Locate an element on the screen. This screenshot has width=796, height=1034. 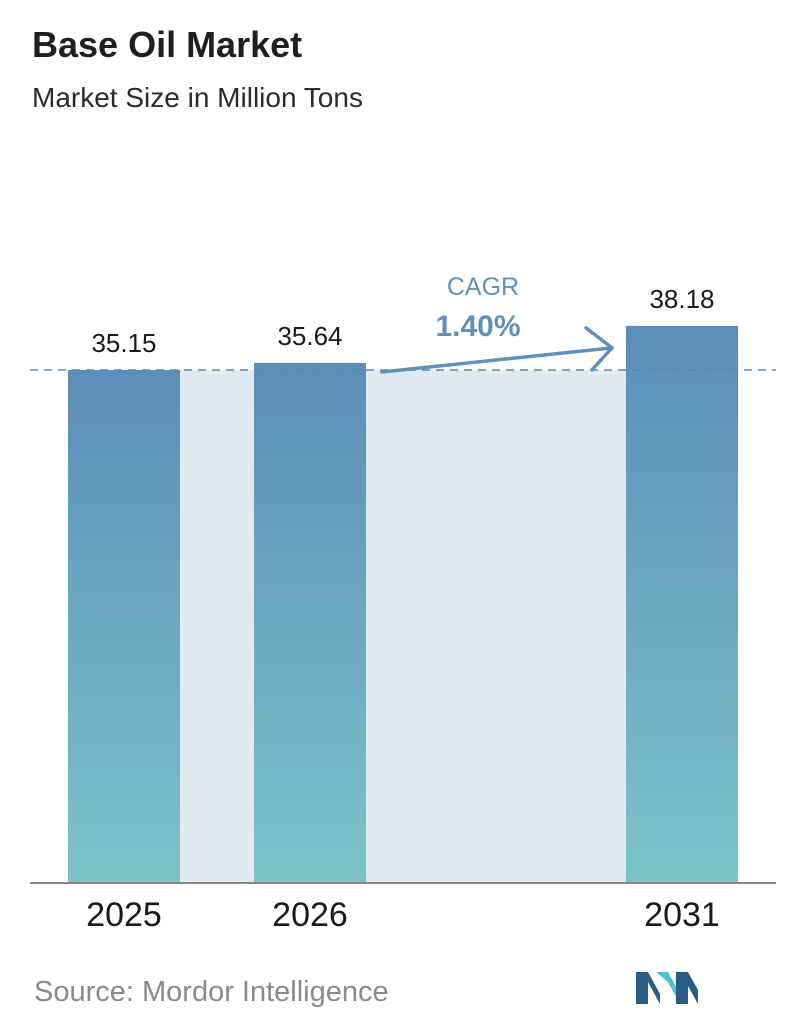
cagr-arrowhead-icon is located at coordinates (599, 349).